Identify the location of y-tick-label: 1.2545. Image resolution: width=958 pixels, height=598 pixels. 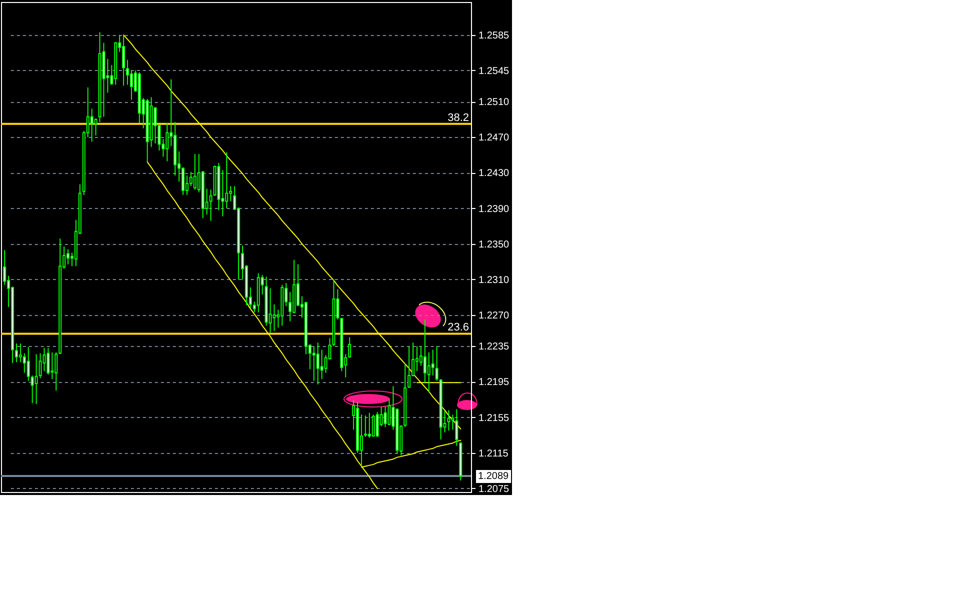
(494, 71).